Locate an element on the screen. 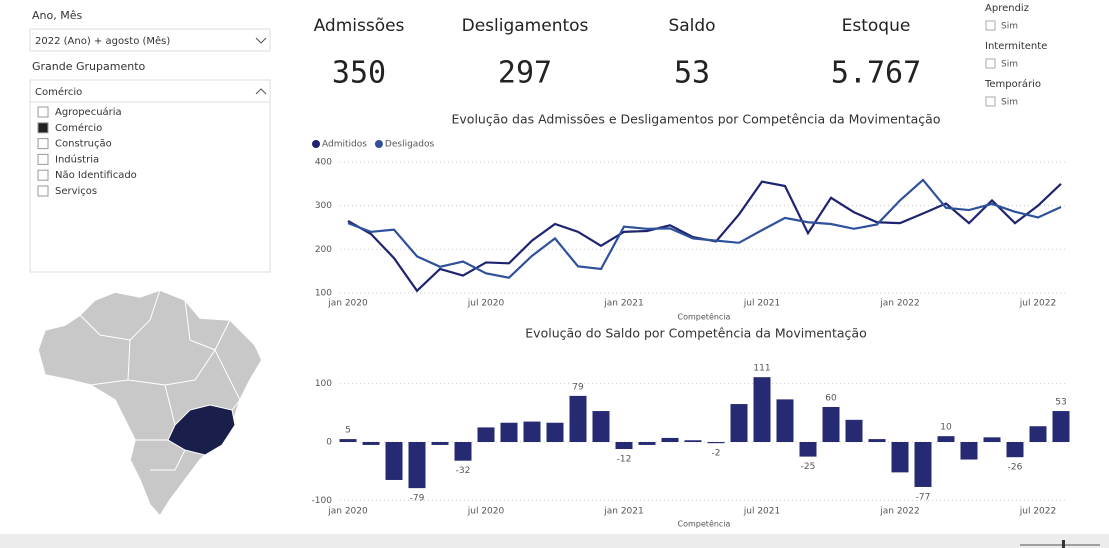  option-label: Comércio is located at coordinates (78, 128).